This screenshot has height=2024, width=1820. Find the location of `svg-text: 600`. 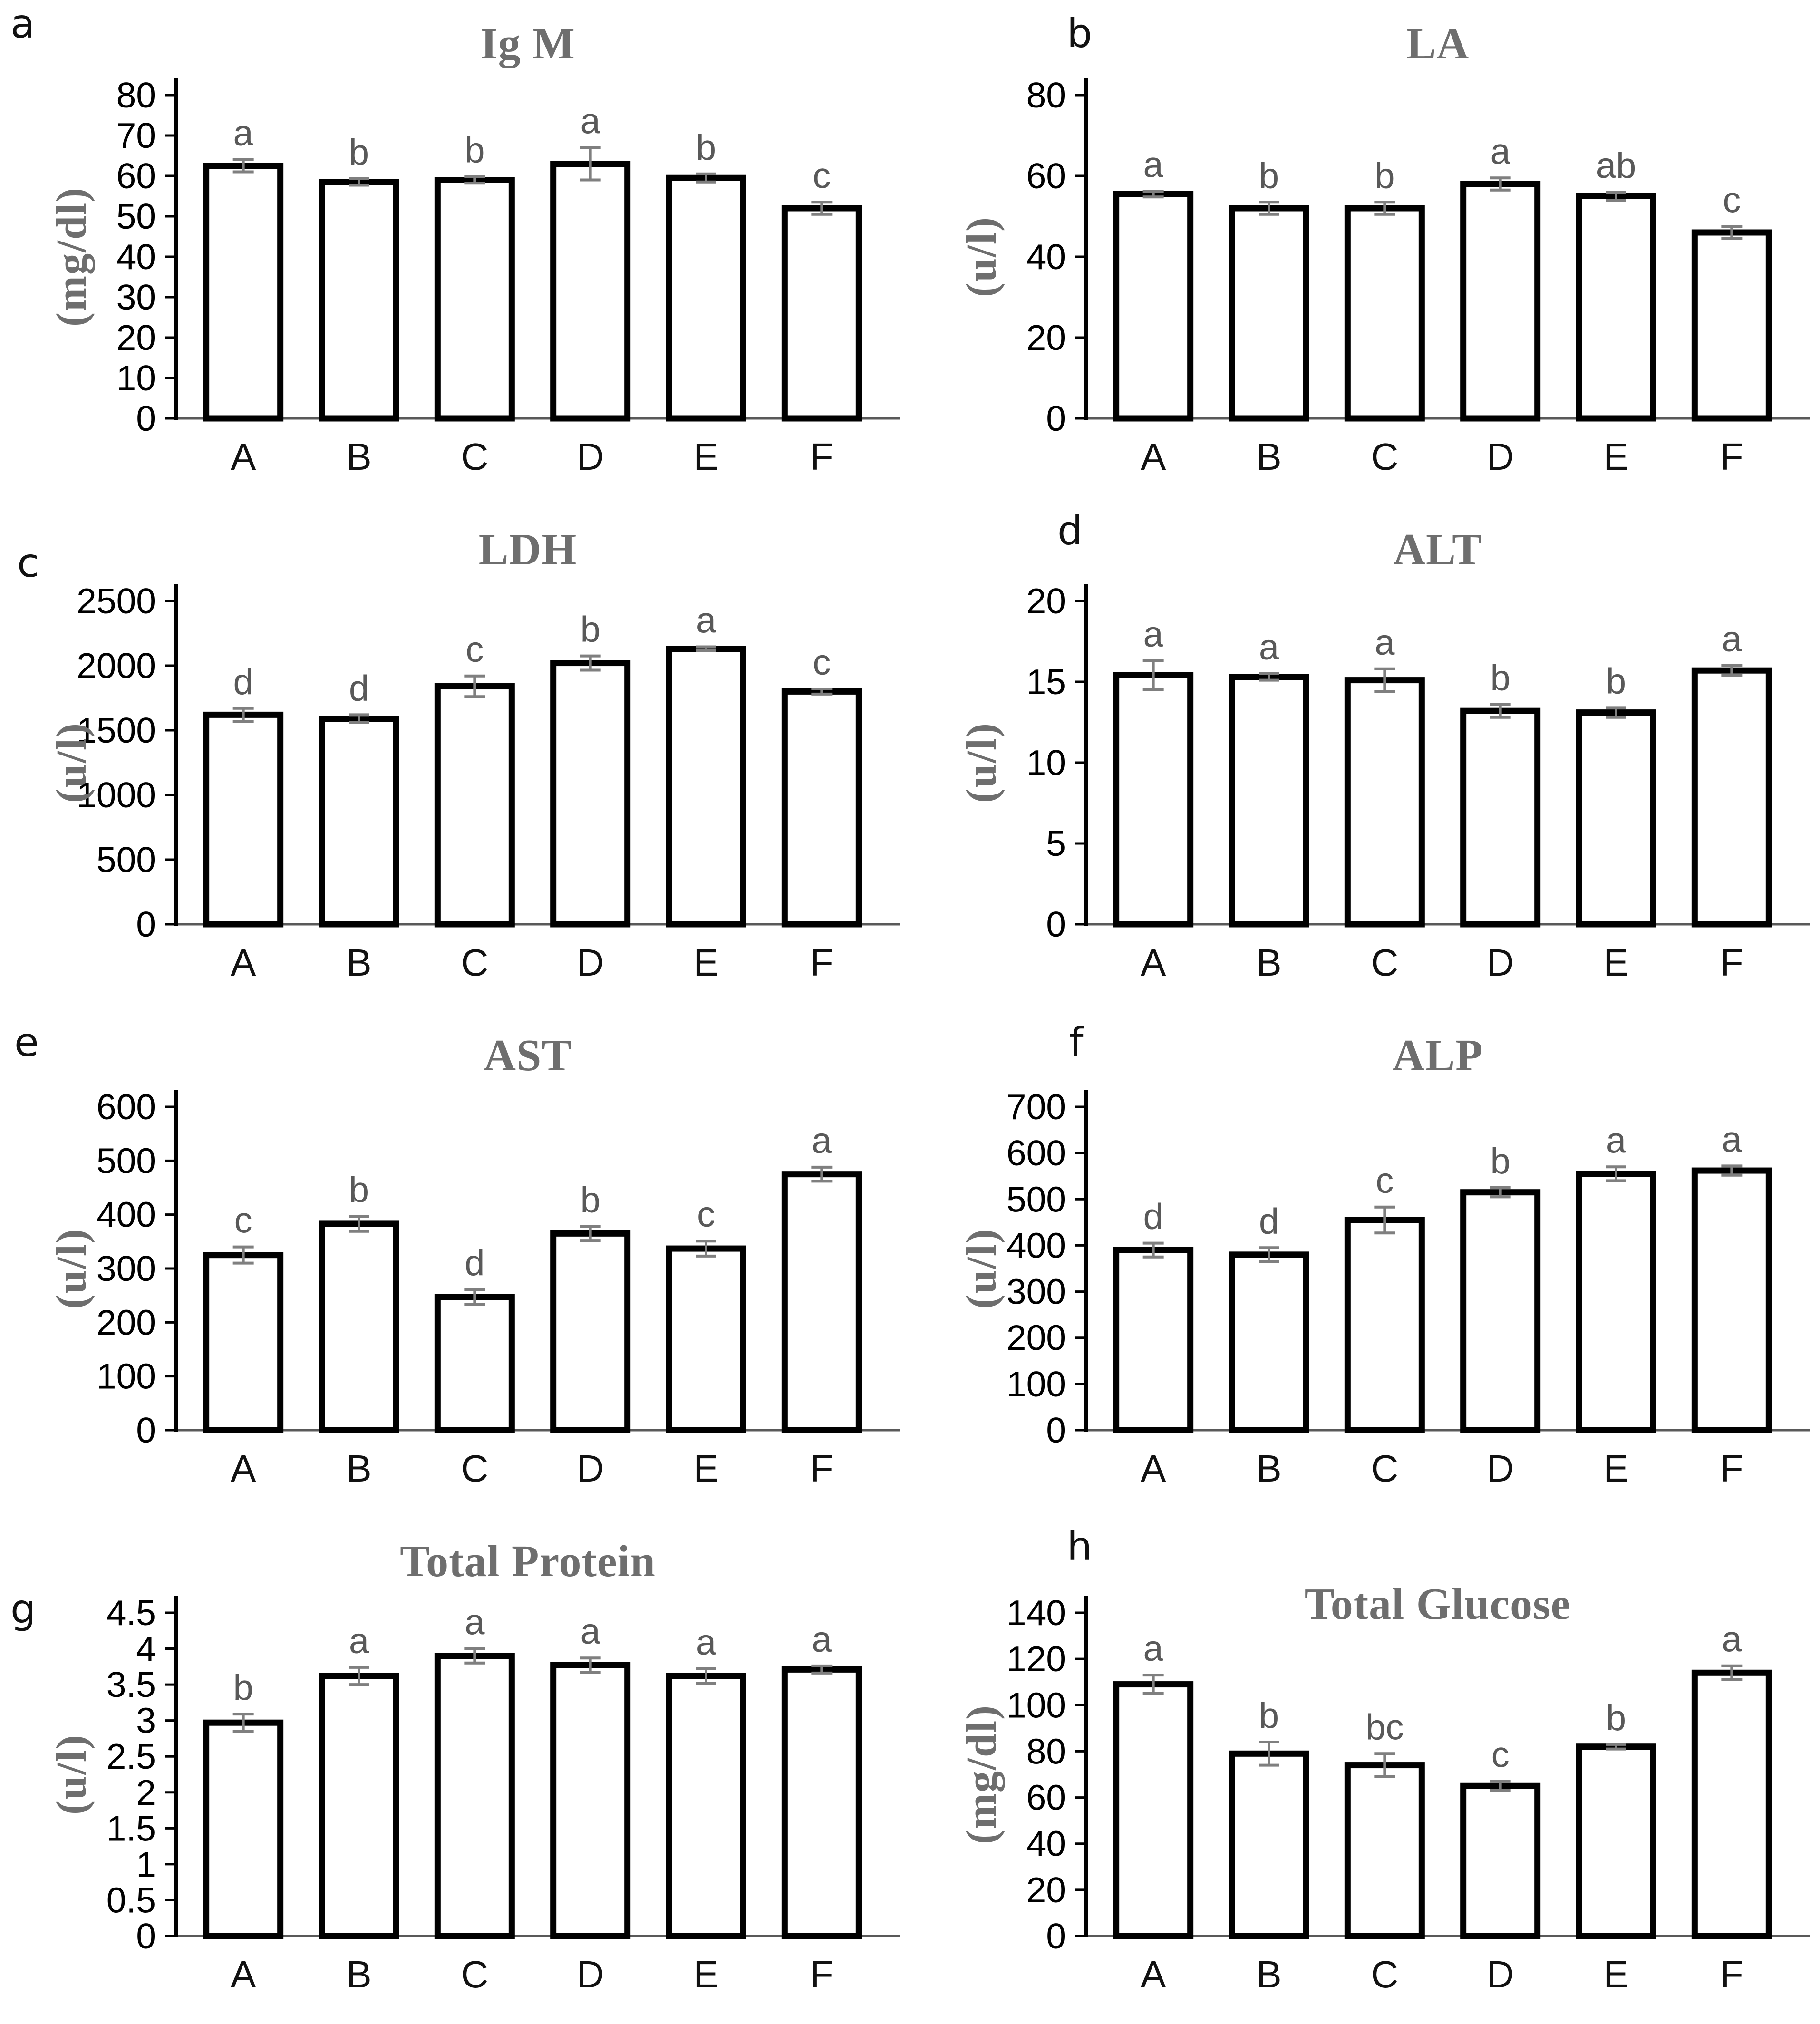

svg-text: 600 is located at coordinates (1036, 1153).